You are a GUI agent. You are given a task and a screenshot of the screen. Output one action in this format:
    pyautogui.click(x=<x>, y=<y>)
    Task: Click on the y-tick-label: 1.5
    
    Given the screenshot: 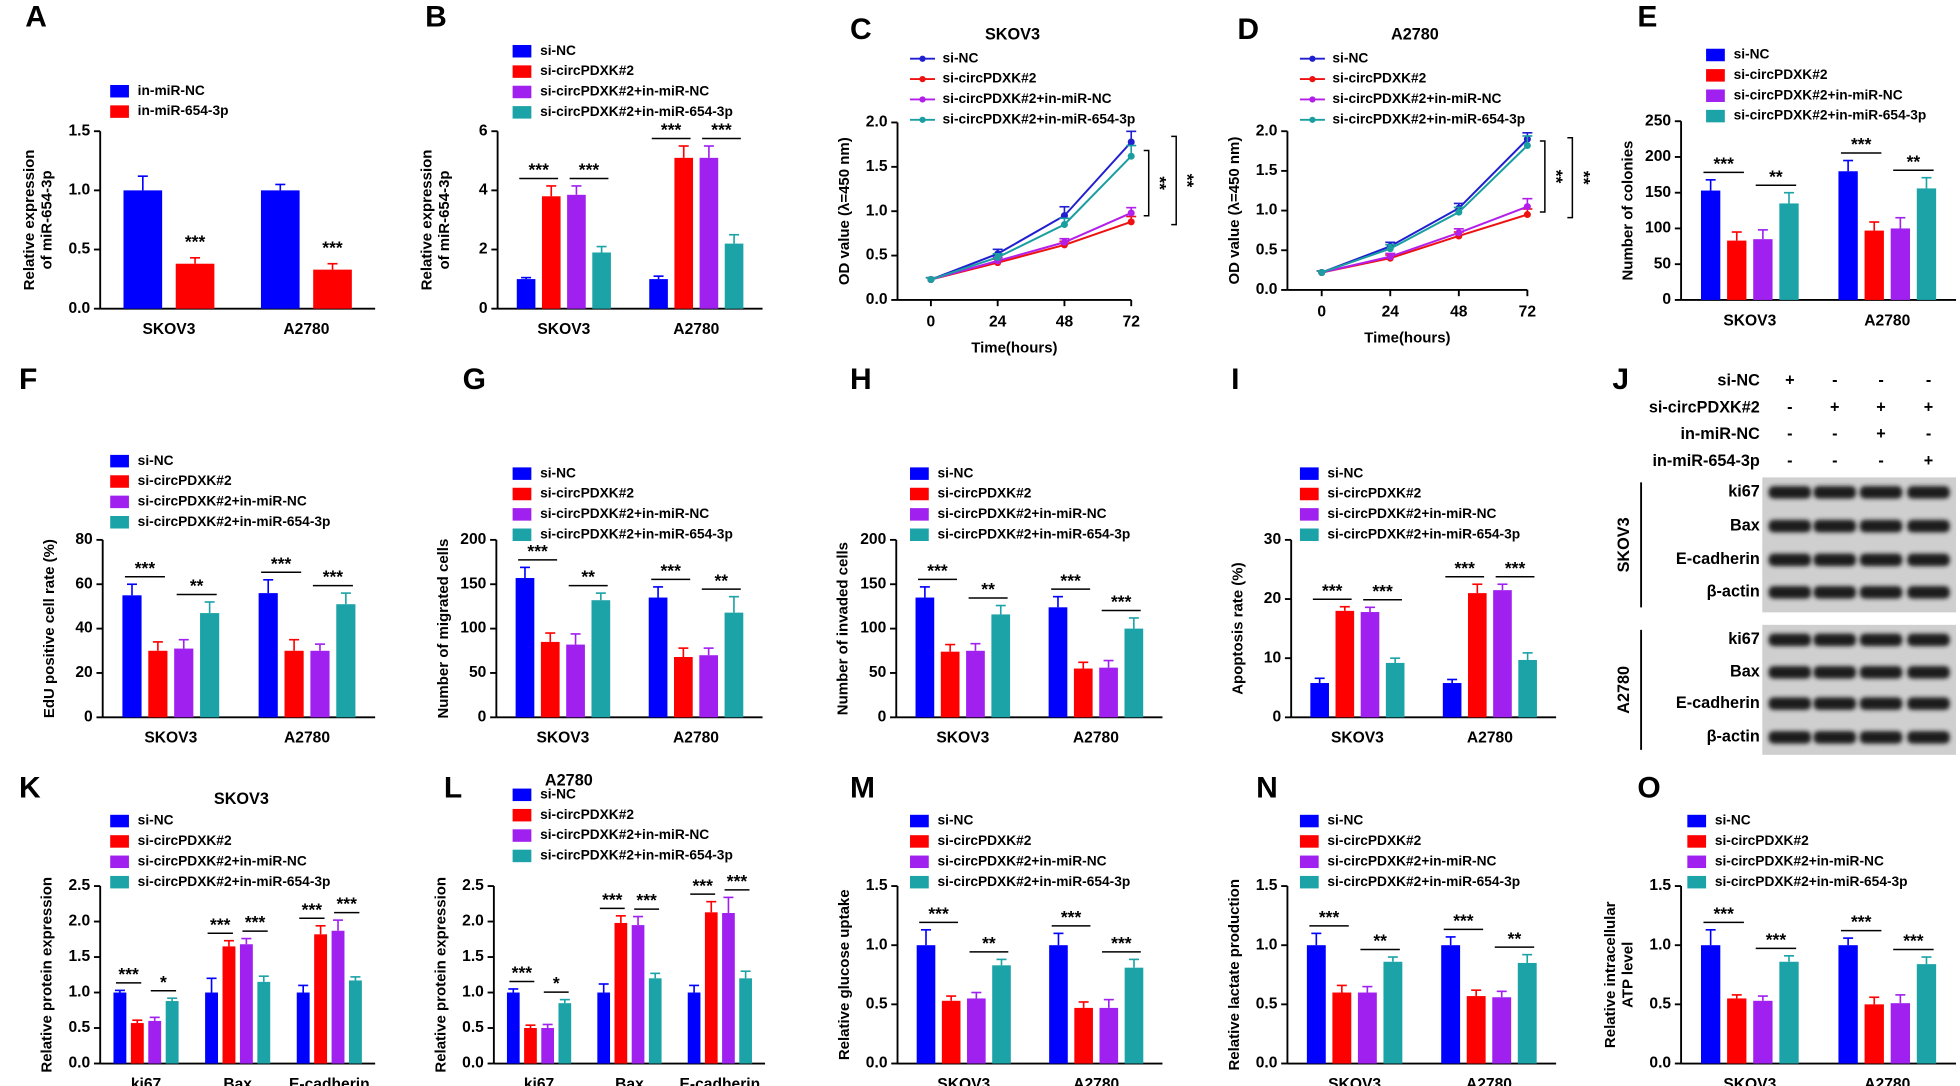 What is the action you would take?
    pyautogui.click(x=877, y=166)
    